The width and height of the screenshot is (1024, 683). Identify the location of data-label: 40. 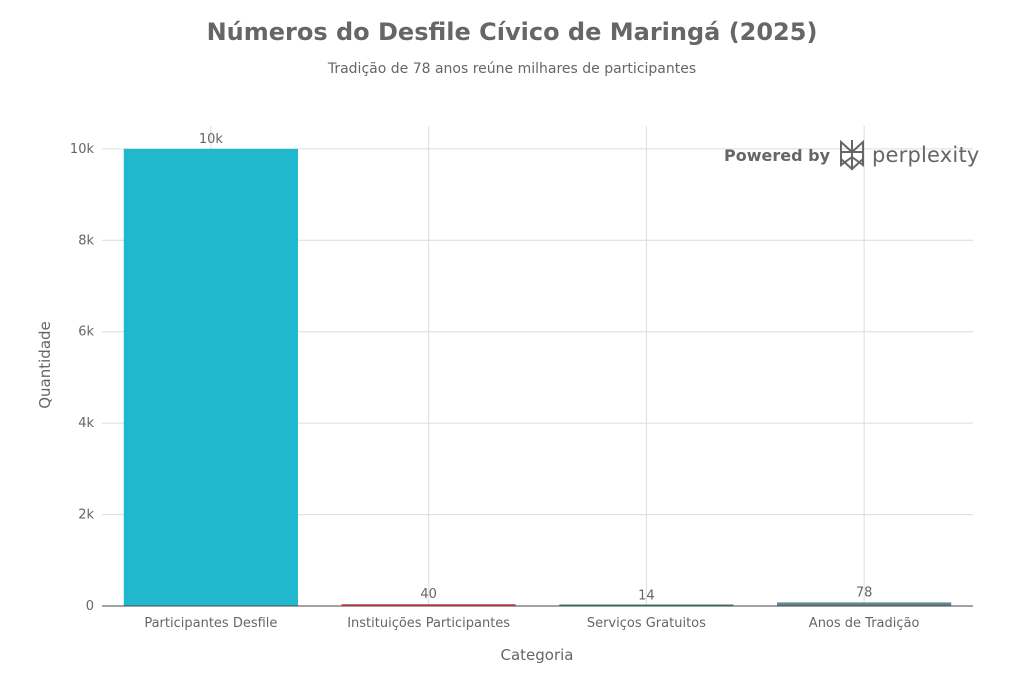
(428, 594).